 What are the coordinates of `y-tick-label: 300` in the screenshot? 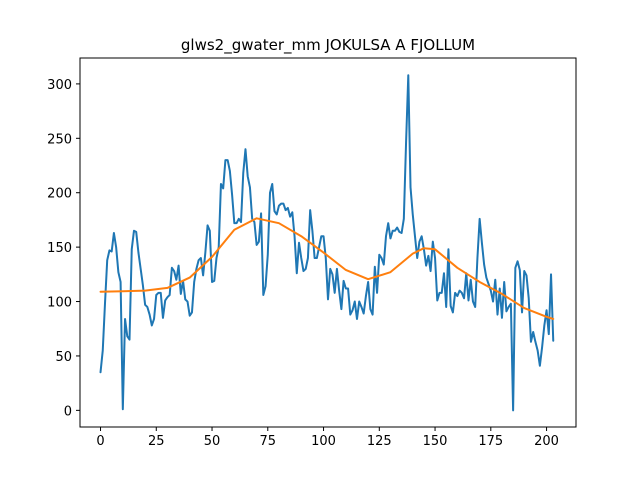 It's located at (59, 85).